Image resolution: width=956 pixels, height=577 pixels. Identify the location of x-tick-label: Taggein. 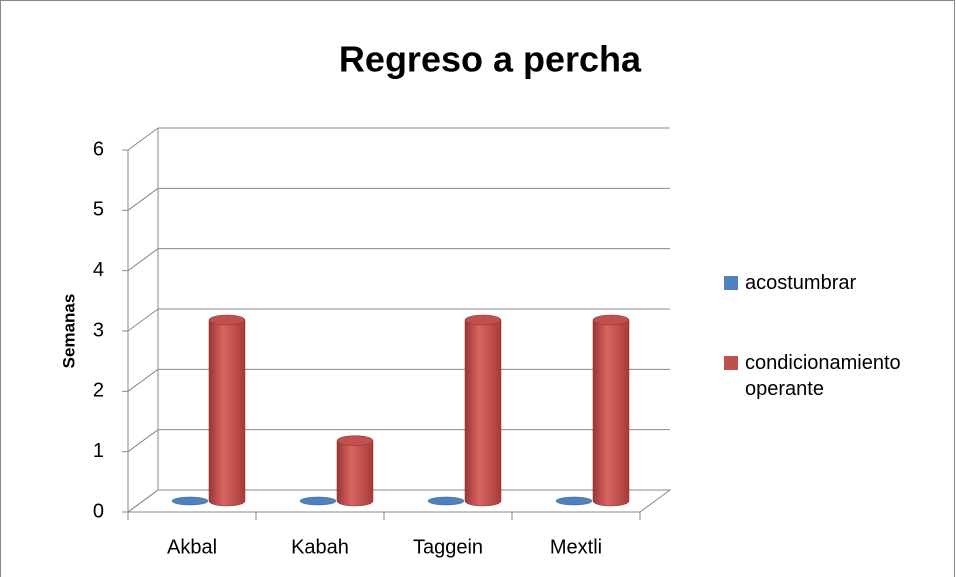
(448, 547).